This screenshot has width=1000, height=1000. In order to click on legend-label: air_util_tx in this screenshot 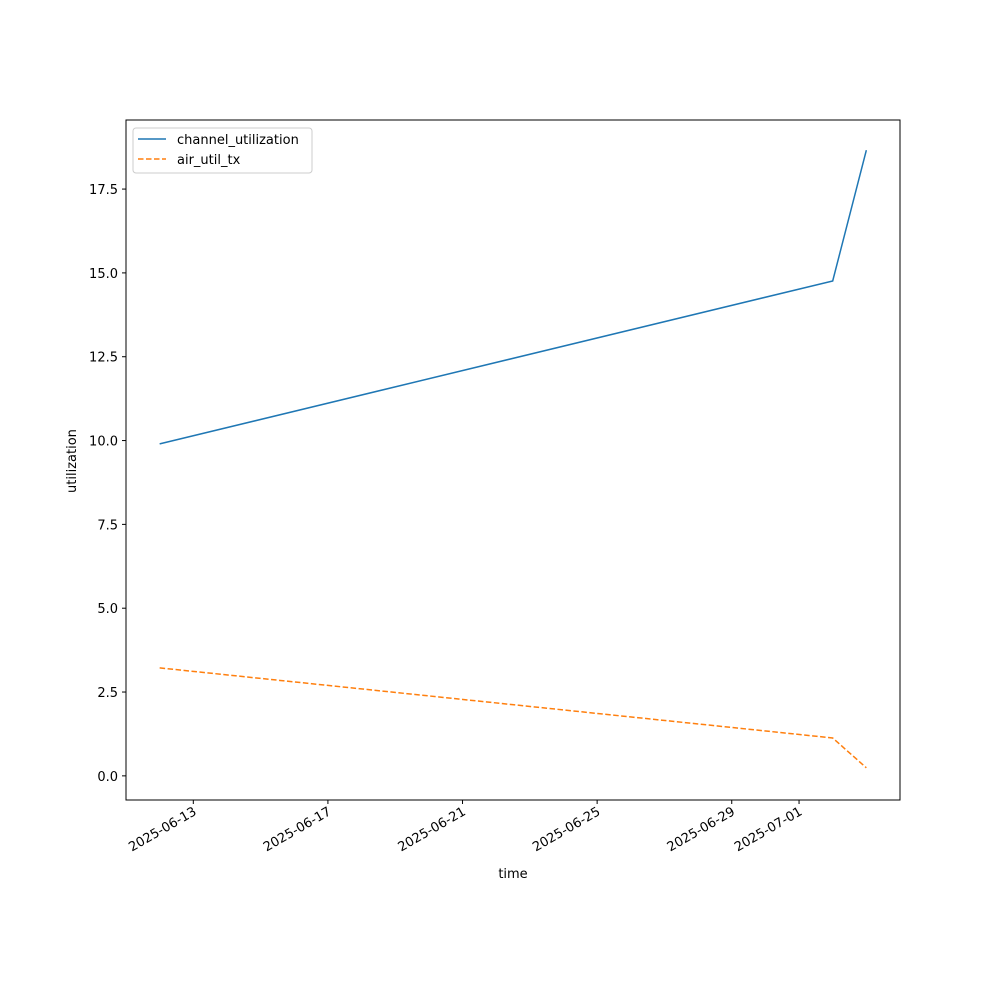, I will do `click(209, 160)`.